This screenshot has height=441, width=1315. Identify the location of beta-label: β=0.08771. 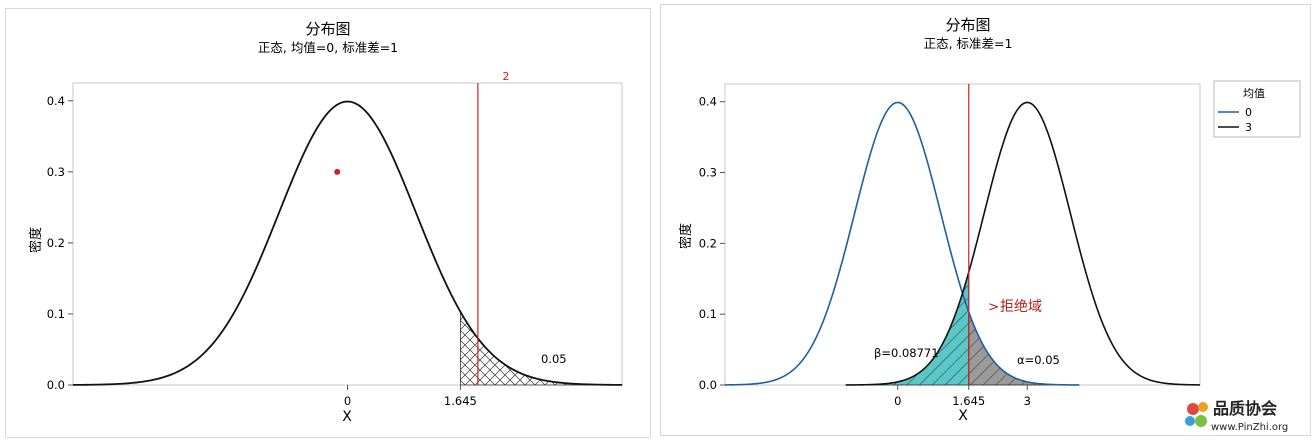
(906, 353).